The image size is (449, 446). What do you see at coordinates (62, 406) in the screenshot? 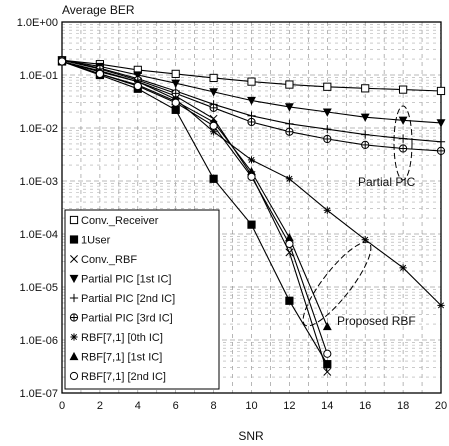
I see `x-tick-label: 0` at bounding box center [62, 406].